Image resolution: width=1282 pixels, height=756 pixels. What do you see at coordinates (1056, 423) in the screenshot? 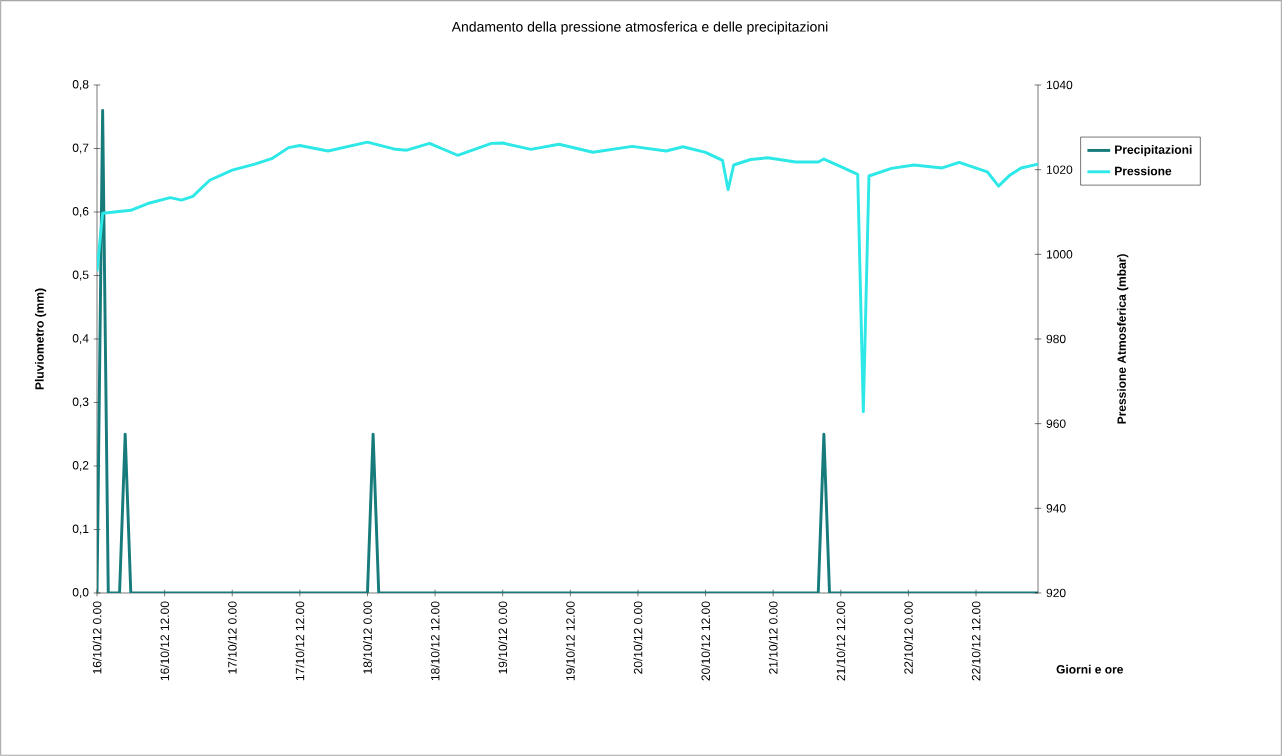
I see `y2-tick-label: 960` at bounding box center [1056, 423].